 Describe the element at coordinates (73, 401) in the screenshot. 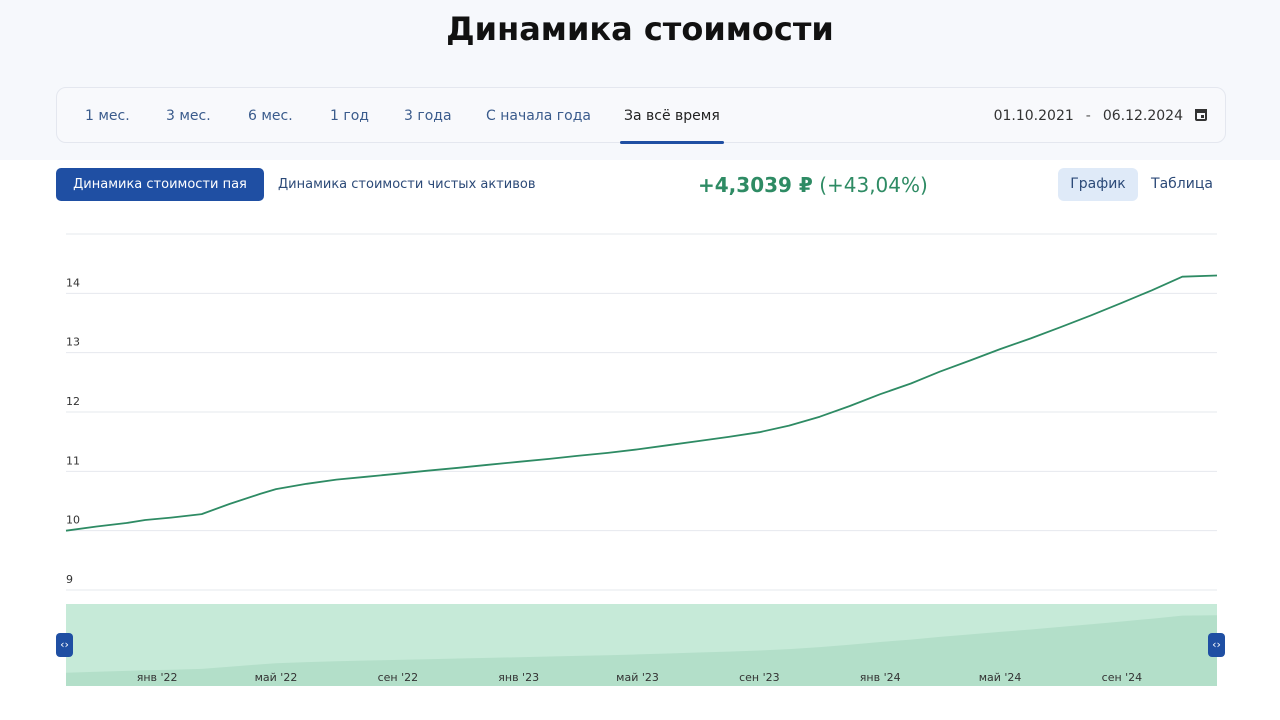

I see `y-tick-label: 12` at that location.